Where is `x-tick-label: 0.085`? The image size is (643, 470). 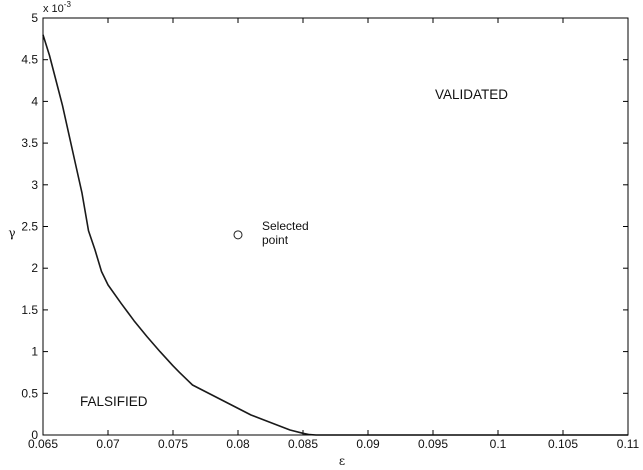 x-tick-label: 0.085 is located at coordinates (303, 444).